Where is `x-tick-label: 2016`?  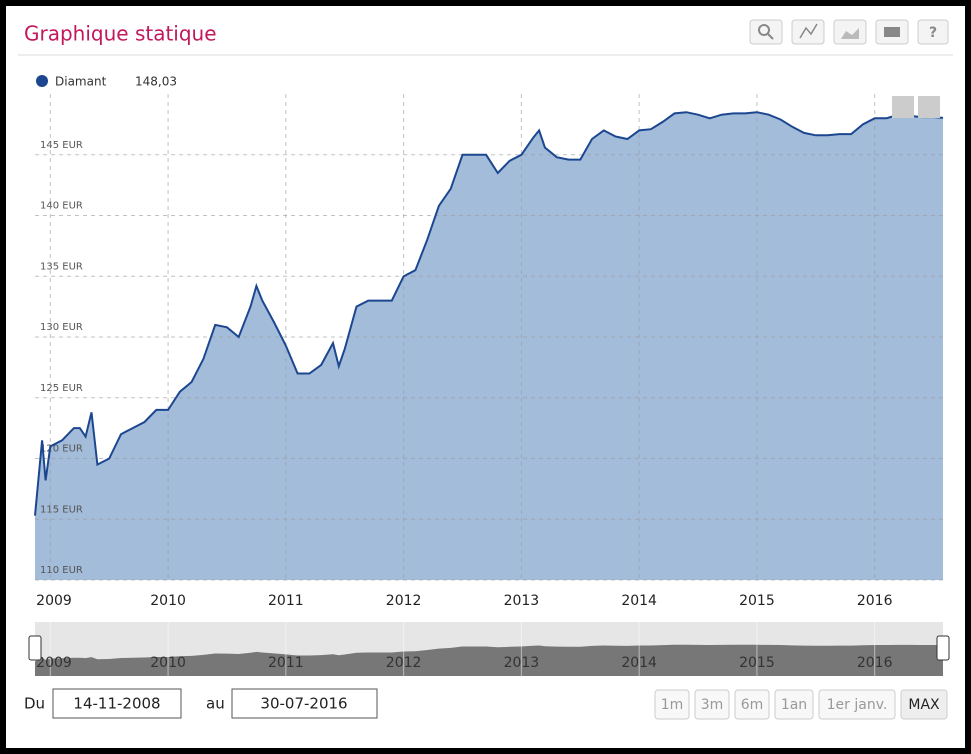
x-tick-label: 2016 is located at coordinates (875, 601).